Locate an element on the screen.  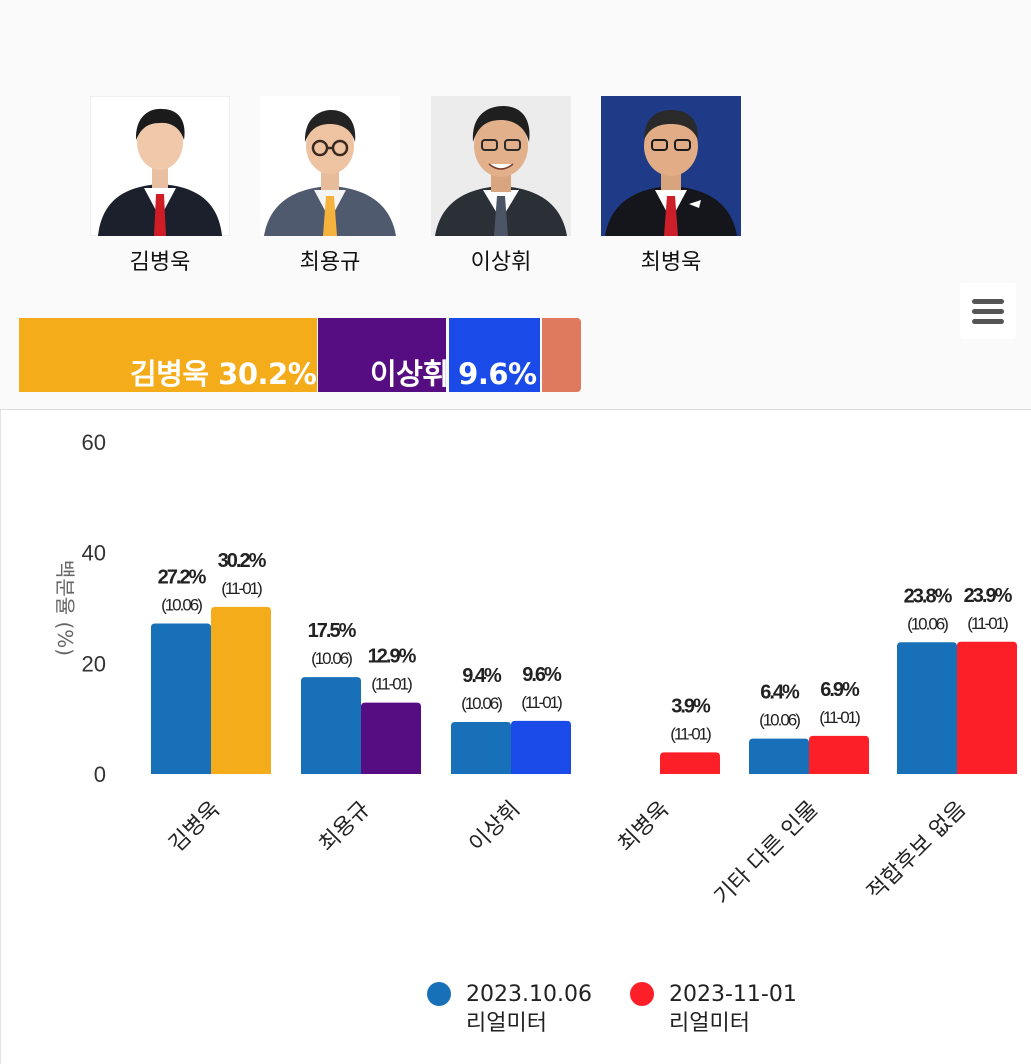
data-label: 30.2% is located at coordinates (242, 561).